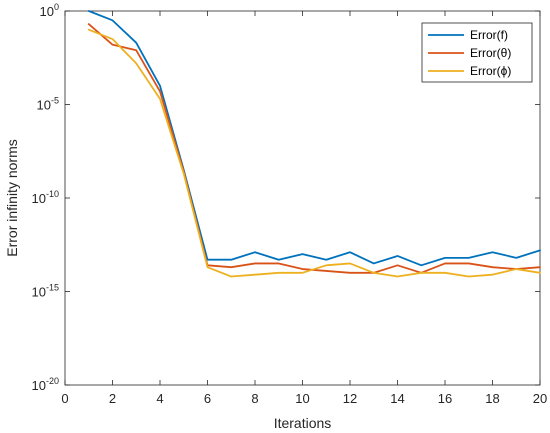 The height and width of the screenshot is (433, 550). I want to click on x-tick-label: 16, so click(445, 398).